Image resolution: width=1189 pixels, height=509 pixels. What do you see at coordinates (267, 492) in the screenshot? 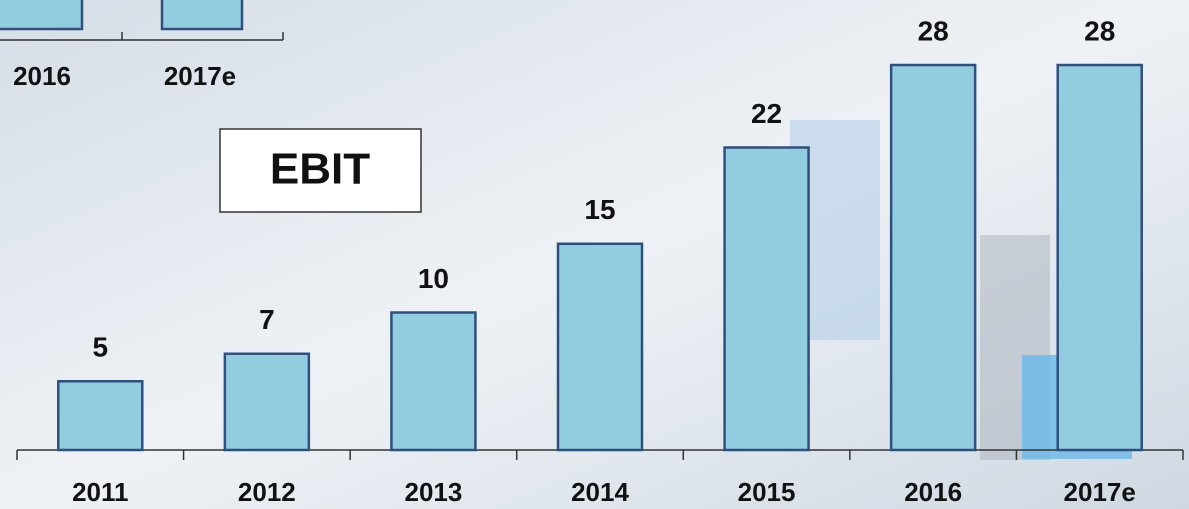
I see `x-tick-label: 2012` at bounding box center [267, 492].